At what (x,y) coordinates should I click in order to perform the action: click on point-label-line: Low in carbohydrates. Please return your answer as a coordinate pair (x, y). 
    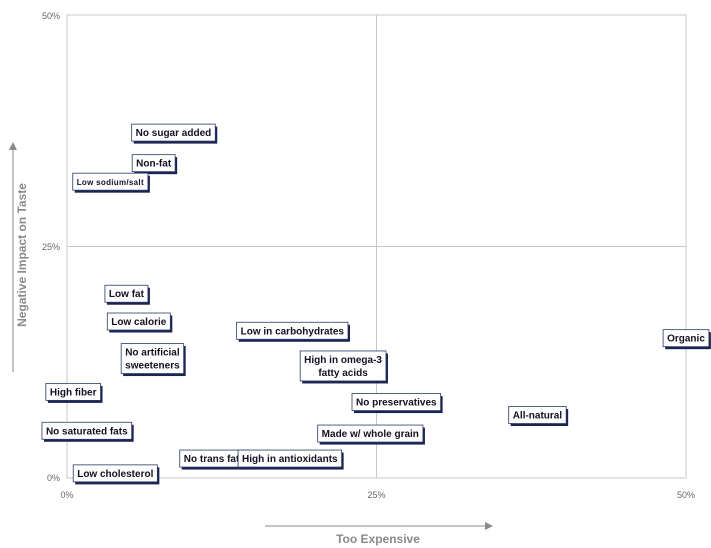
    Looking at the image, I should click on (293, 331).